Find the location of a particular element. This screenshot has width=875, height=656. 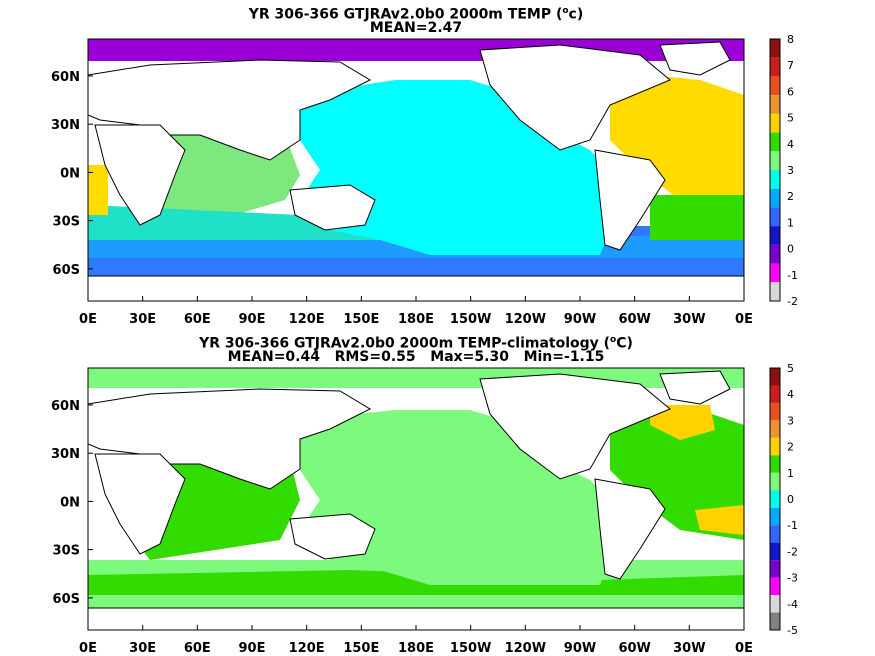

map2-y-tick-label: 60S is located at coordinates (66, 599).